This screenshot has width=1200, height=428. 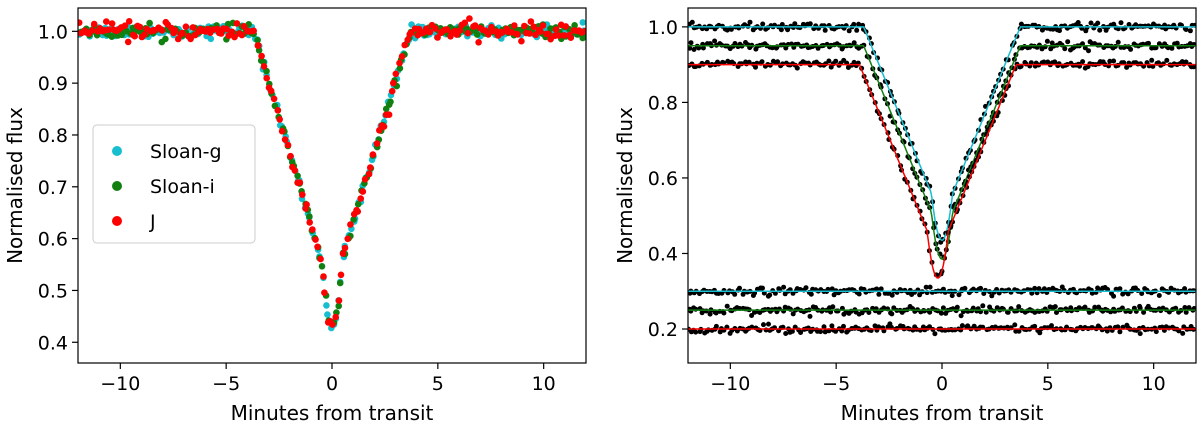 What do you see at coordinates (663, 103) in the screenshot?
I see `y-tick-label: 0.8` at bounding box center [663, 103].